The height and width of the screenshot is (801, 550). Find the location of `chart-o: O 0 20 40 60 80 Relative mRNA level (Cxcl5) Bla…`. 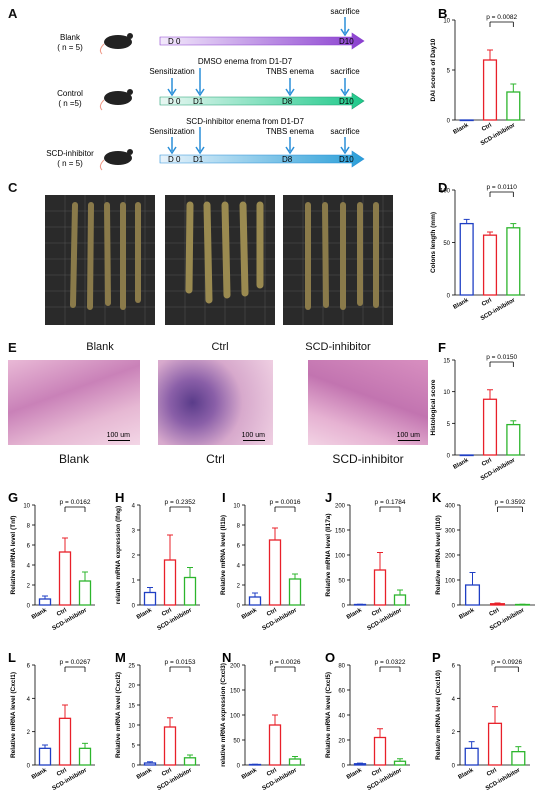

chart-o: O 0 20 40 60 80 Relative mRNA level (Cxcl5) Bla… is located at coordinates (367, 721).